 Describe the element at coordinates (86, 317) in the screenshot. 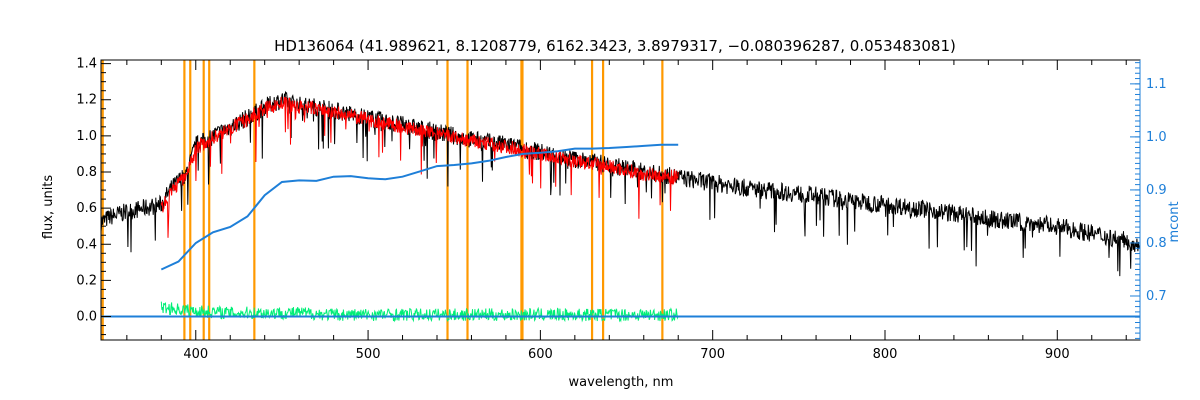

I see `y-tick-label-0: 0.0` at that location.